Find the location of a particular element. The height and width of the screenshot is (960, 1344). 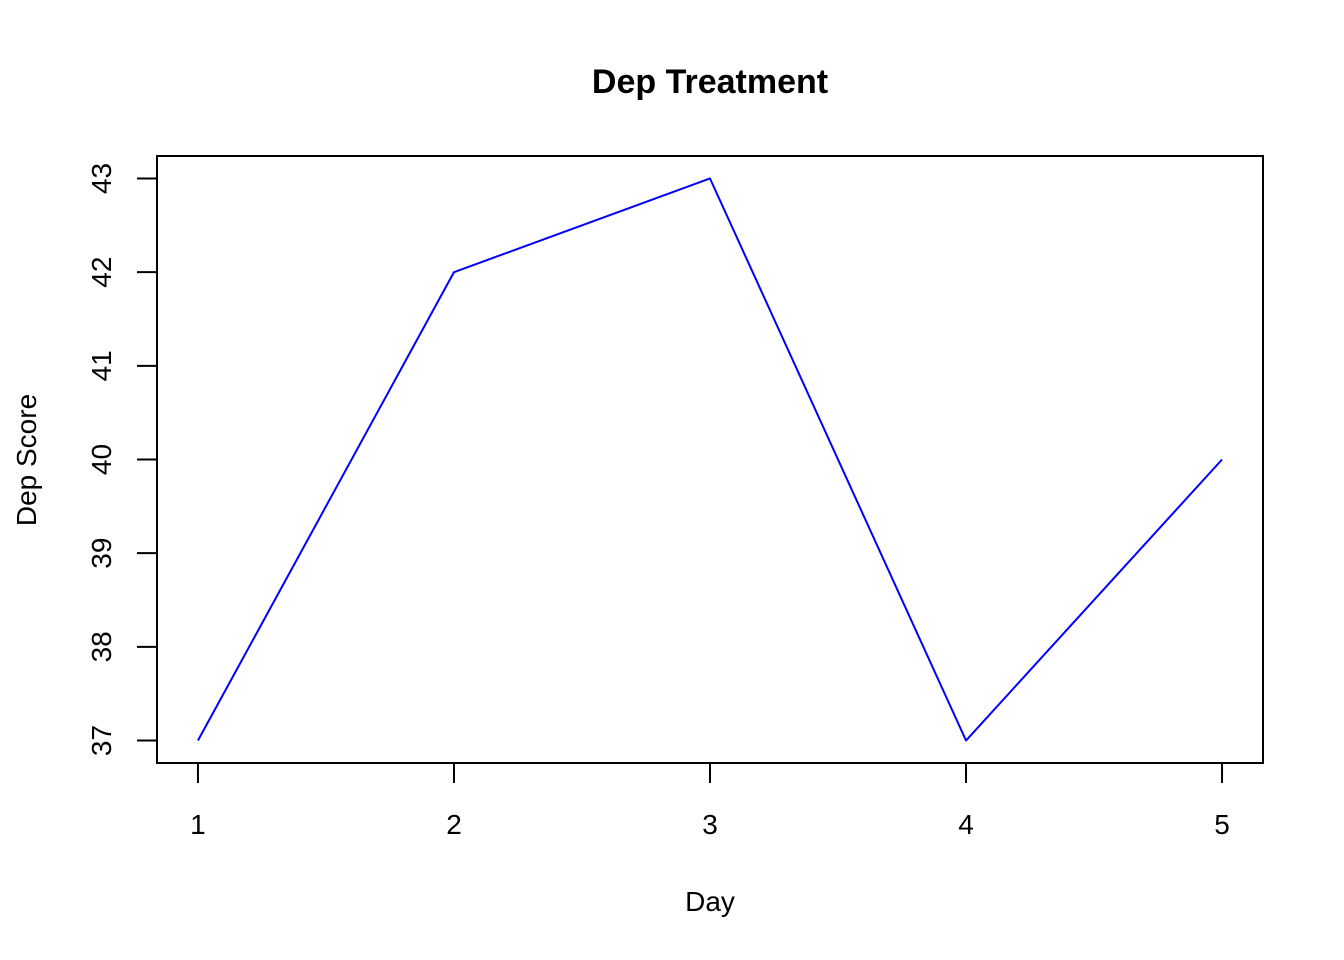

y-tick-label: 42 is located at coordinates (101, 272).